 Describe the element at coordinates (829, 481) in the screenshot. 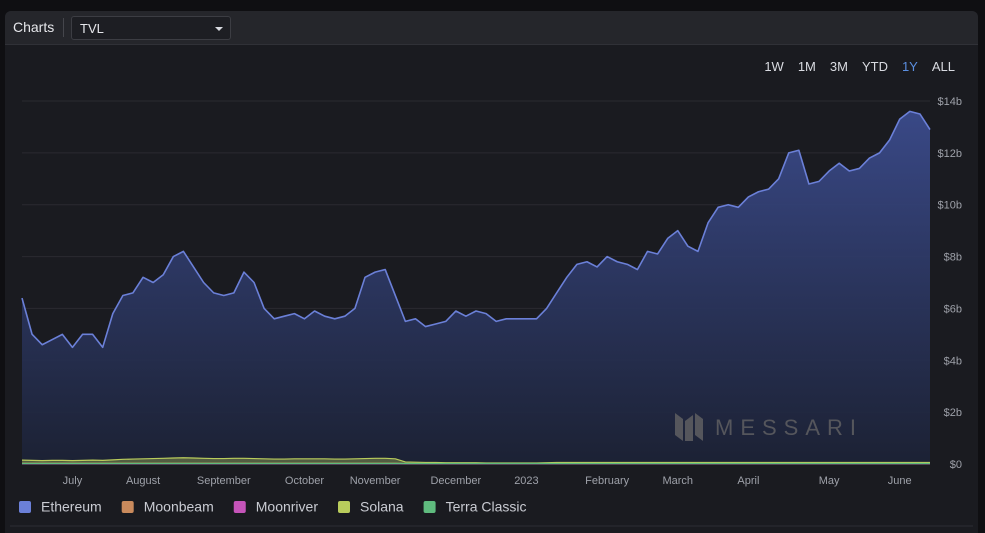

I see `x-tick-label: May` at that location.